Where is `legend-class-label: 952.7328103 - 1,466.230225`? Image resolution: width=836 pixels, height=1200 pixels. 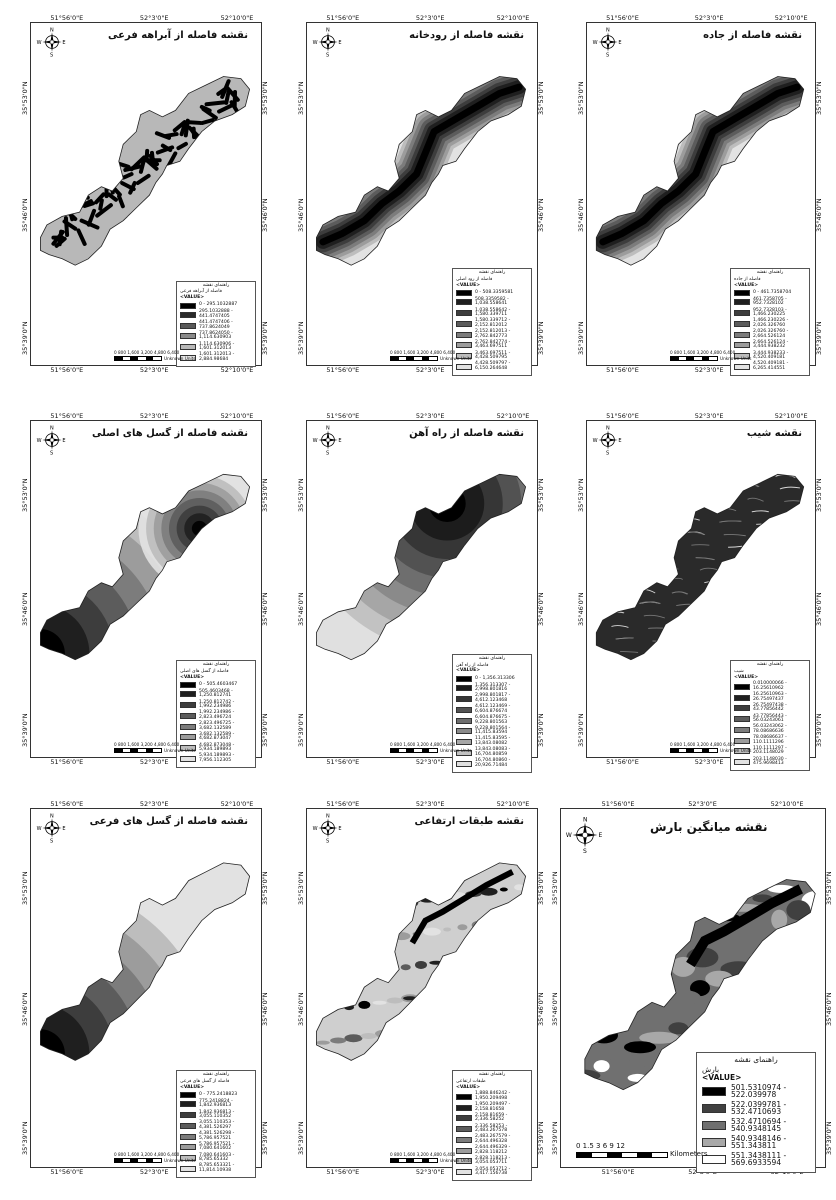
legend-class-label: 952.7328103 - 1,466.230225 is located at coordinates (770, 312).